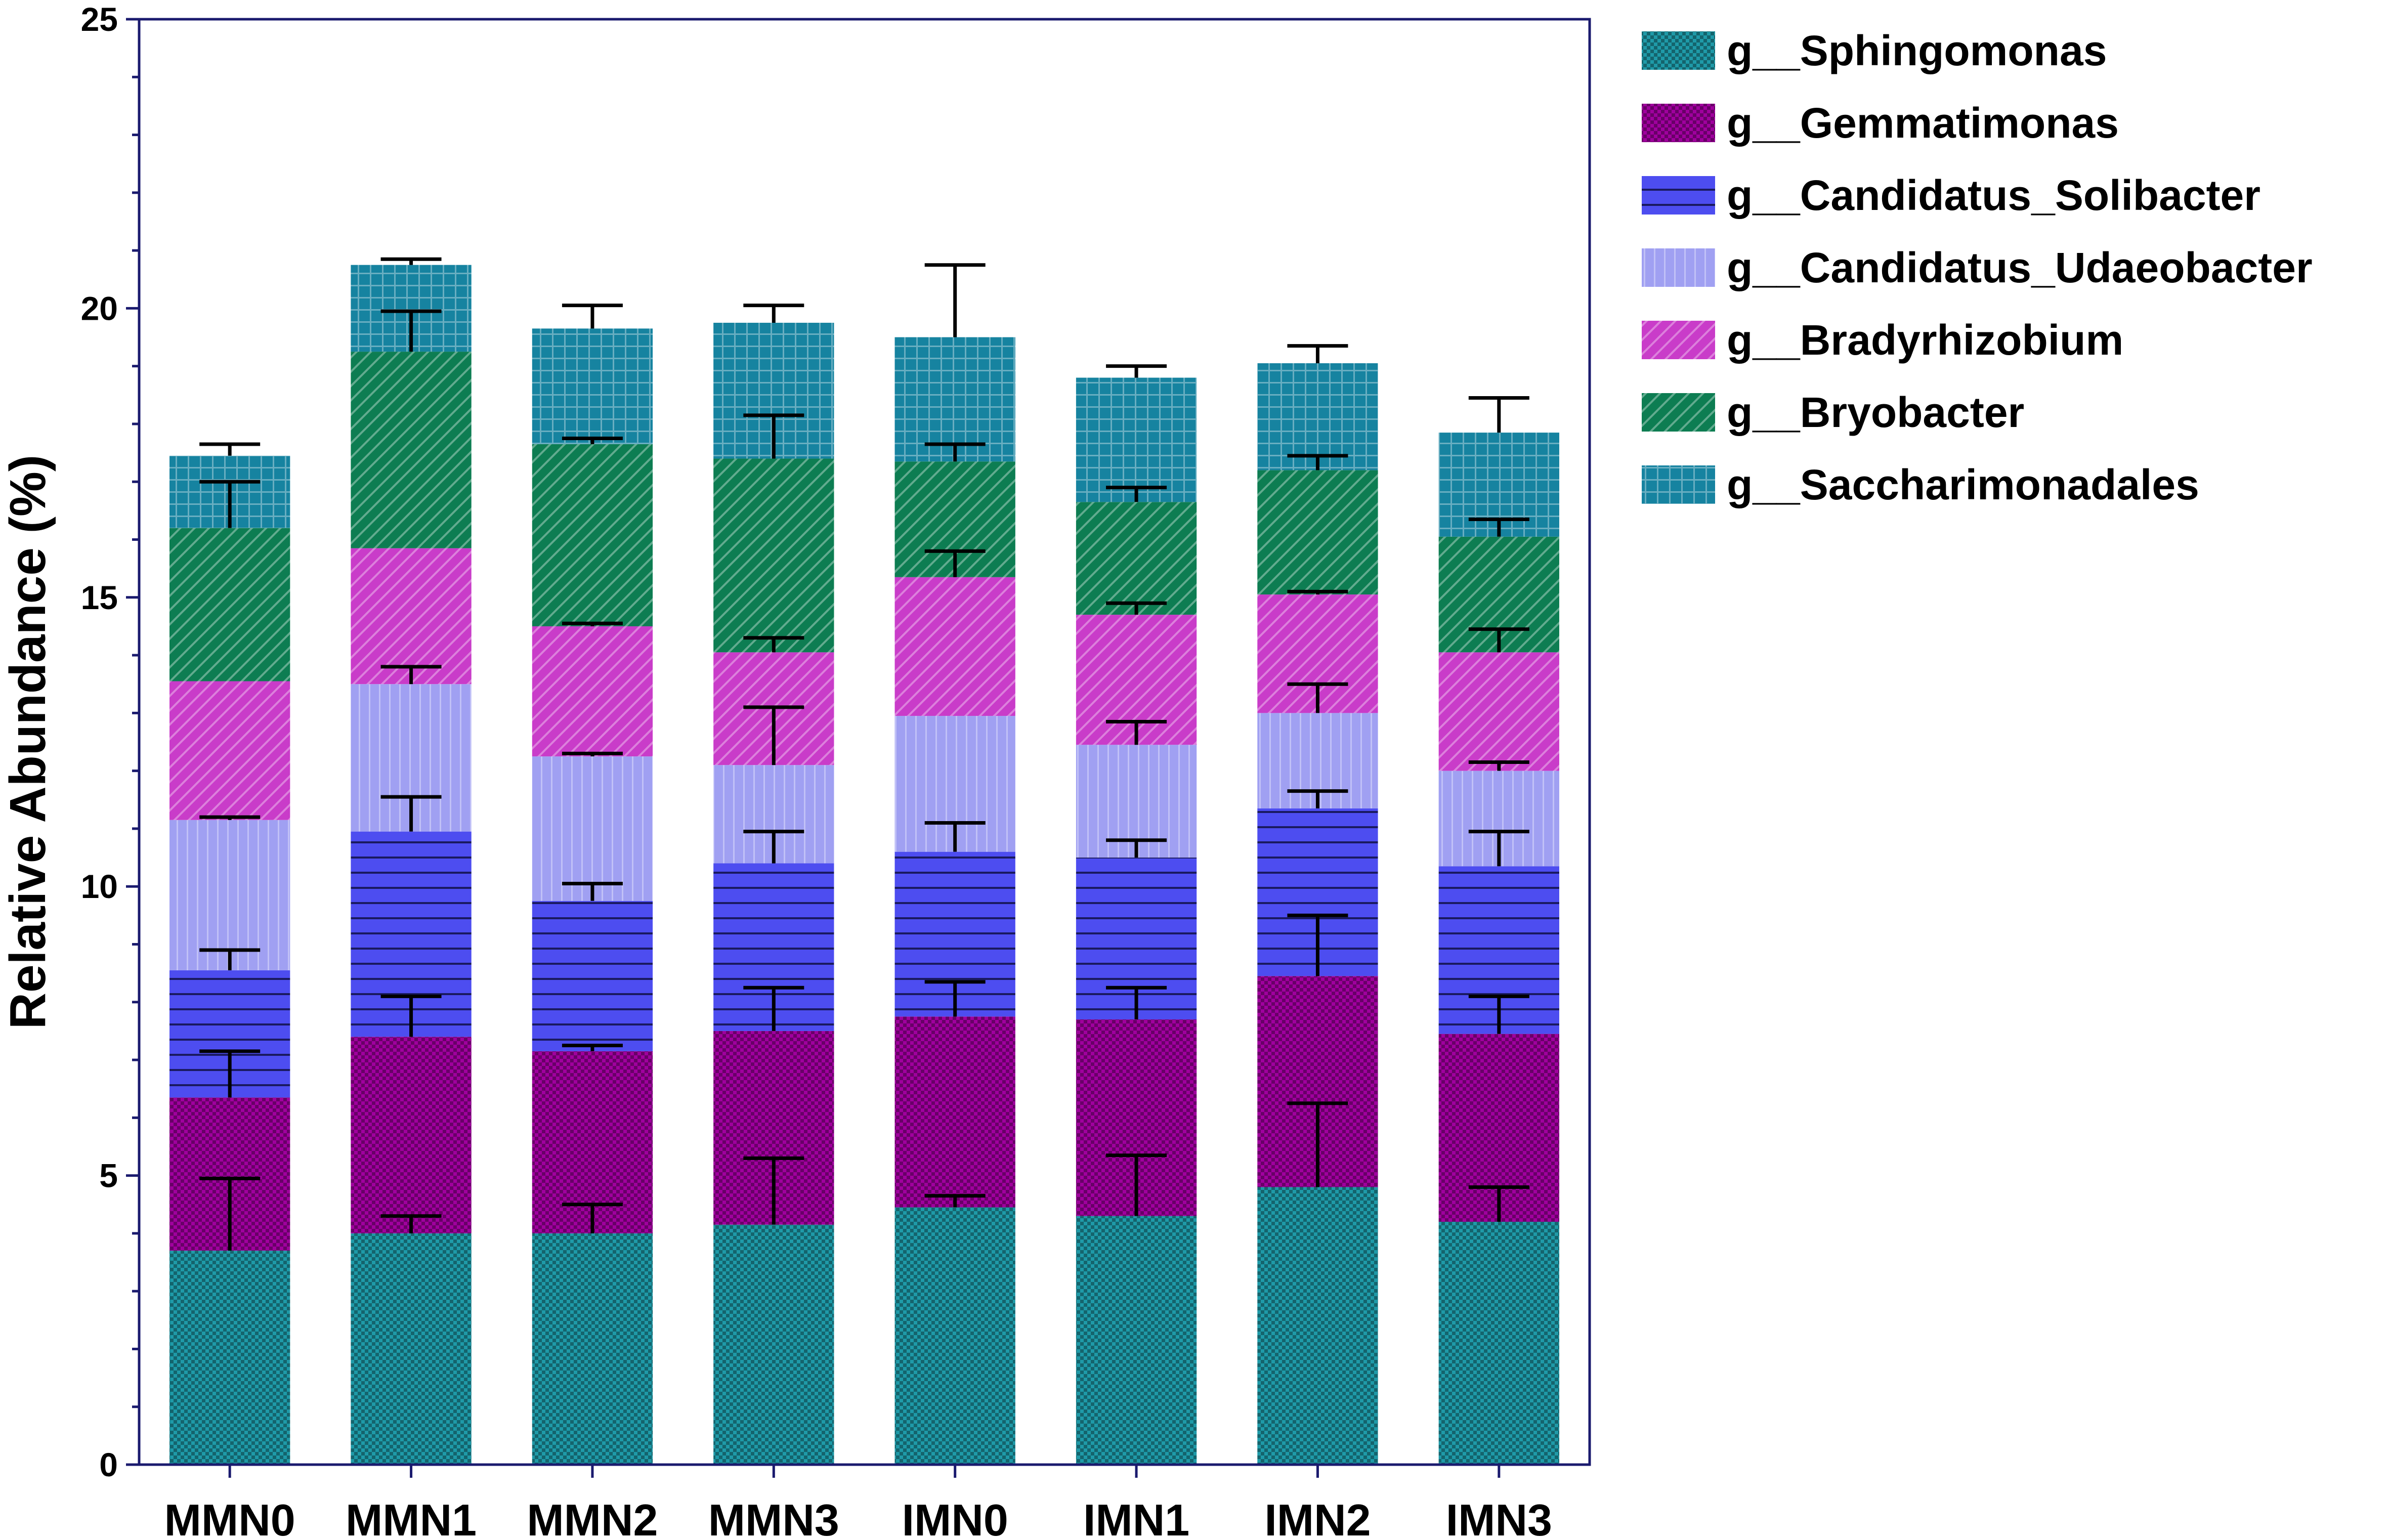 This screenshot has width=2390, height=1540. Describe the element at coordinates (1498, 1343) in the screenshot. I see `bar-IMN3-g__Sphingomonas` at that location.